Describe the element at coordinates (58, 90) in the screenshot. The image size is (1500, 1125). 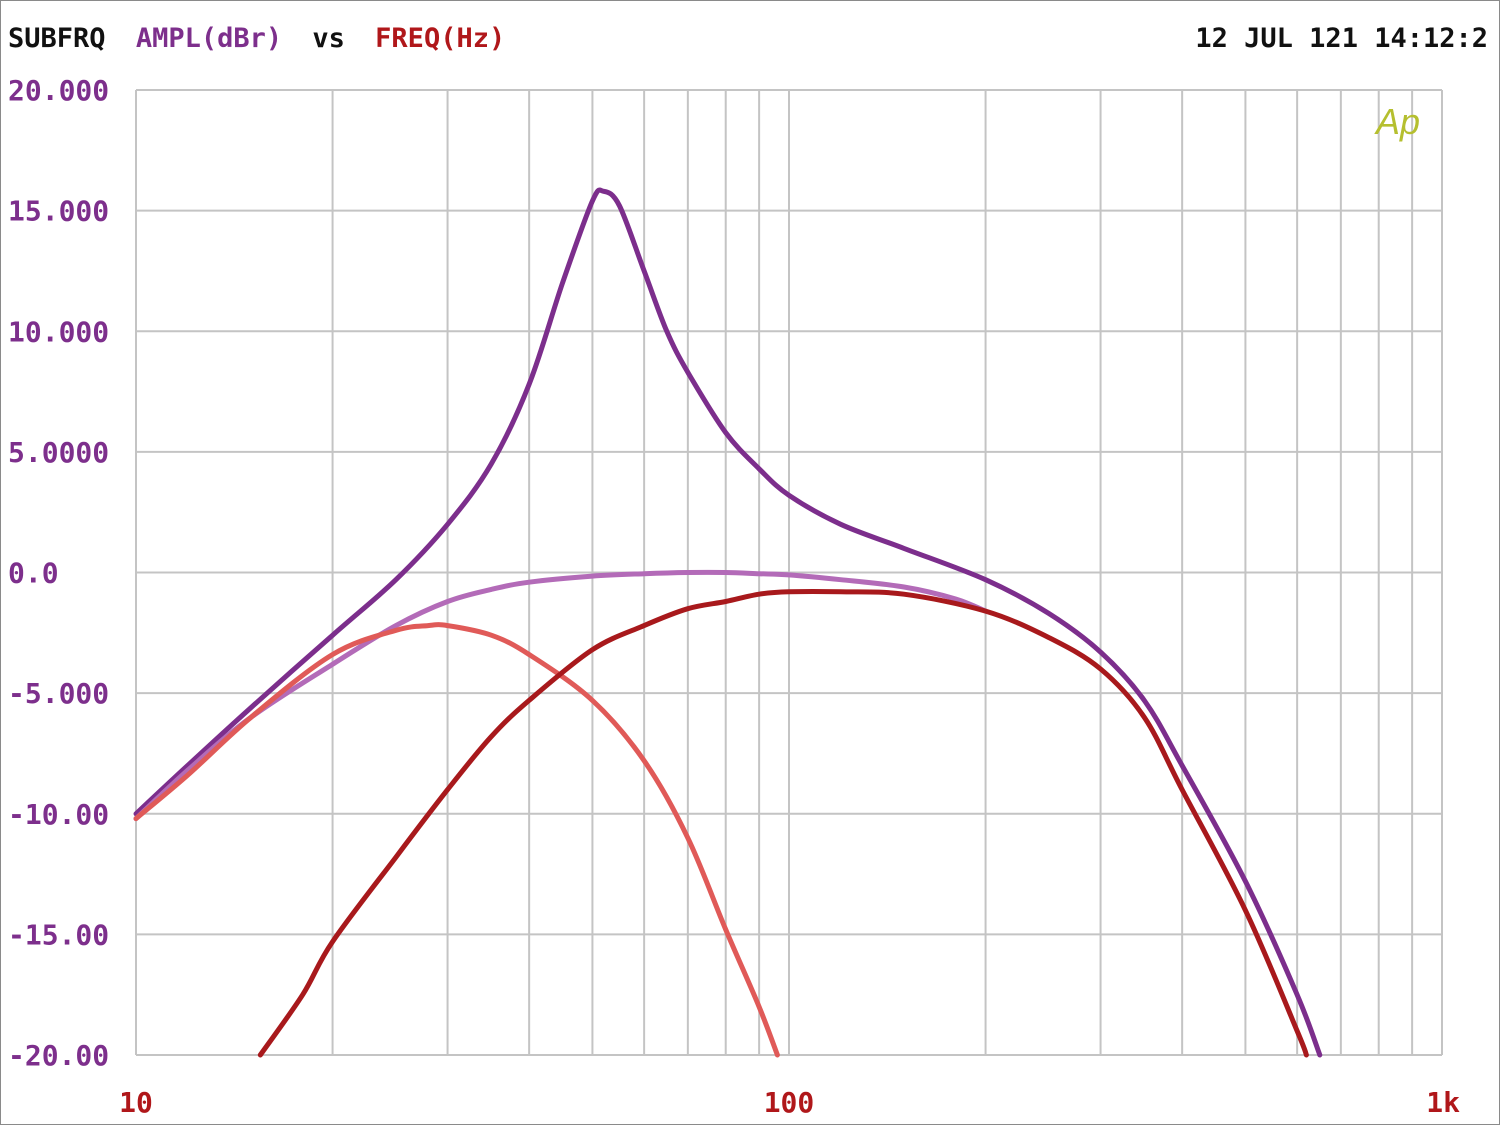
I see `y-tick-label: 20.000` at that location.